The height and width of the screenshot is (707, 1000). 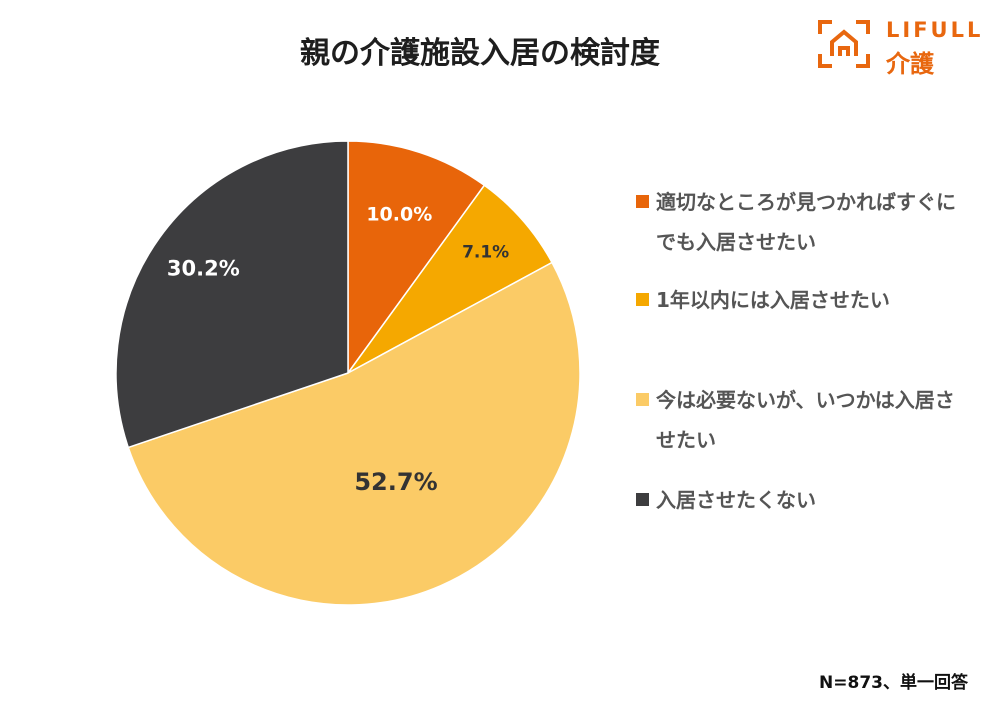 I want to click on chart-title: 親の介護施設入居の検討度, so click(x=480, y=53).